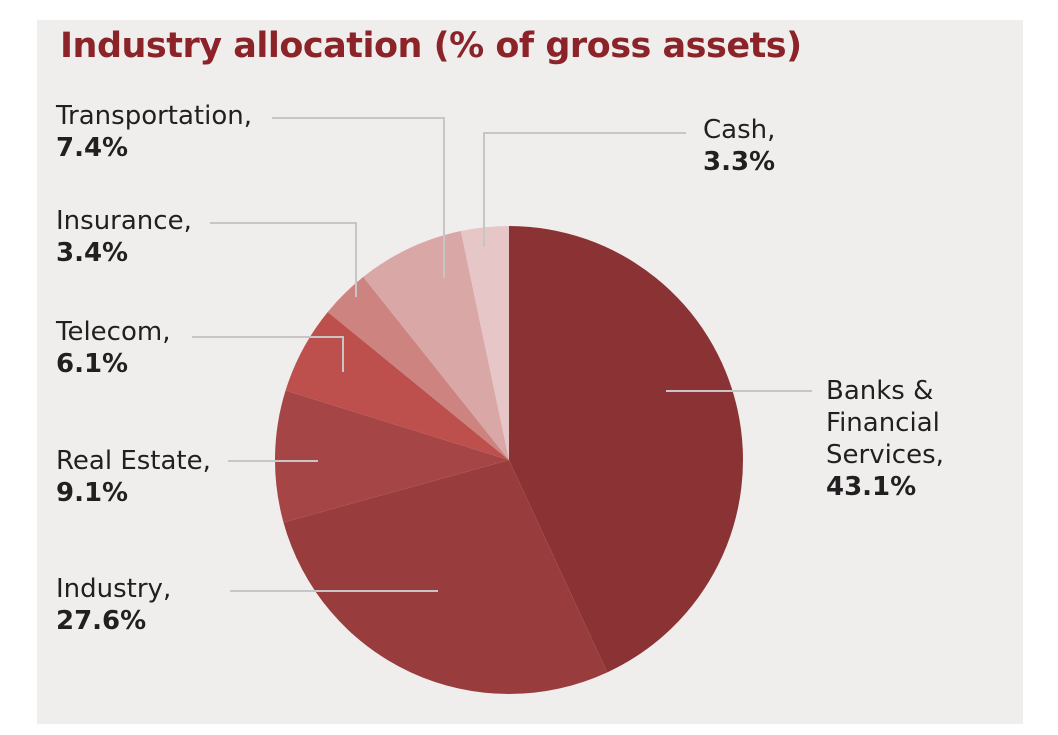  I want to click on slice-label-value: 27.6%, so click(101, 621).